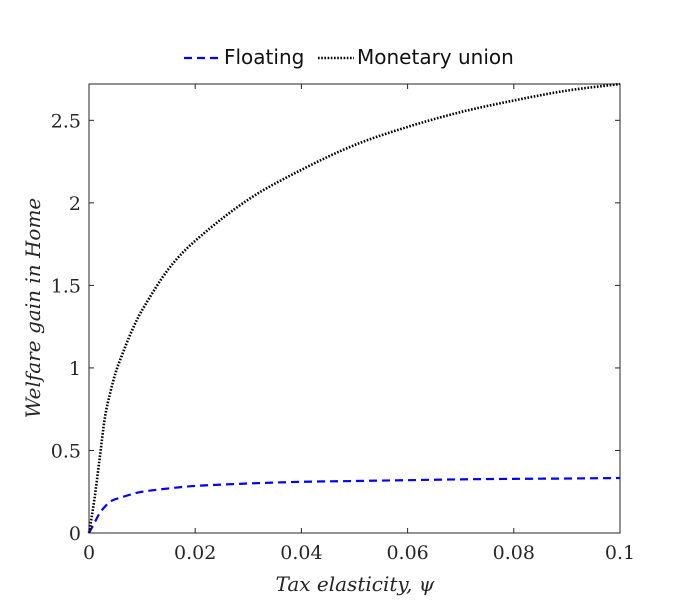 The width and height of the screenshot is (685, 600). I want to click on x-tick-label: 0.08, so click(514, 553).